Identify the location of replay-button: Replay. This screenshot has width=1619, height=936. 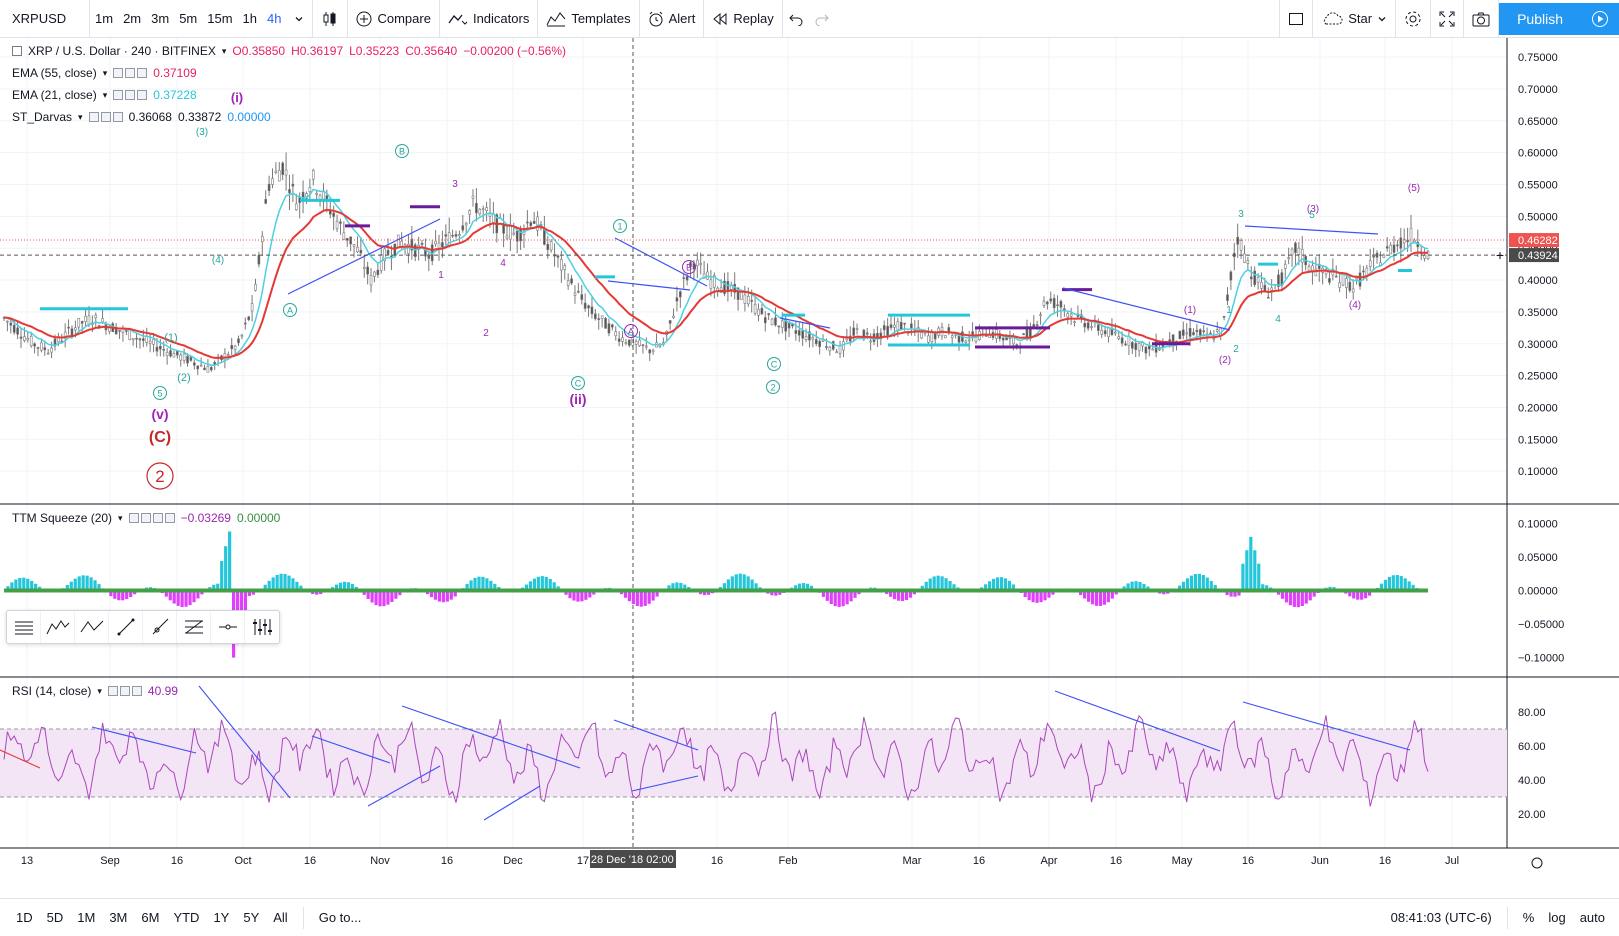
(743, 19).